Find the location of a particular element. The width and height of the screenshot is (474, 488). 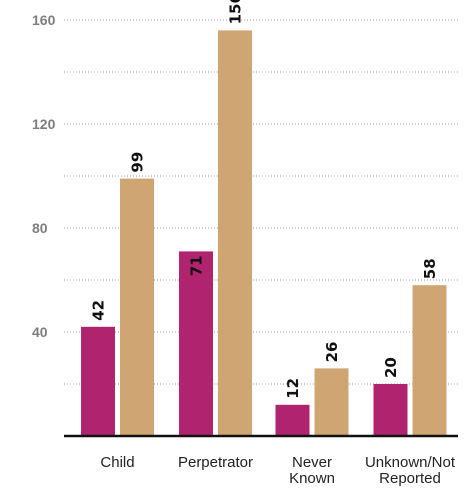

category-label-1-line-0: Perpetrator is located at coordinates (215, 462).